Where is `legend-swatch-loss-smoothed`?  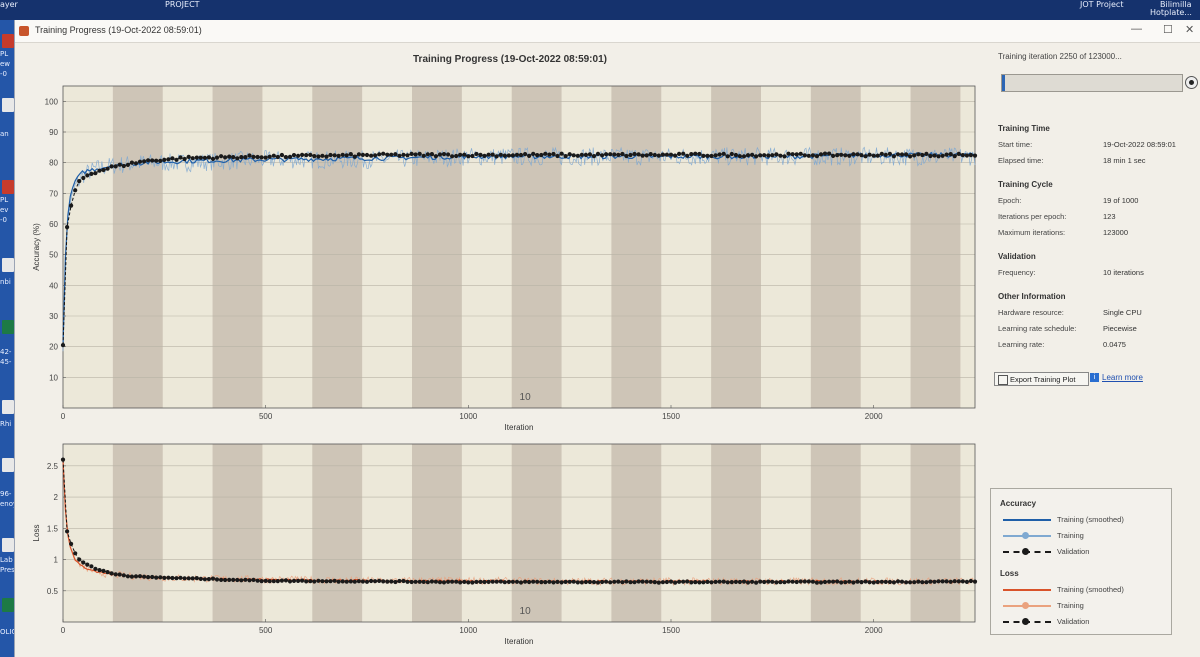 legend-swatch-loss-smoothed is located at coordinates (1027, 590).